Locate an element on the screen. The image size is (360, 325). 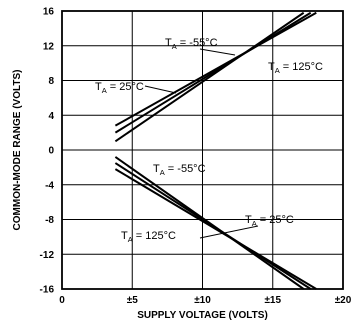
x-axis-label: SUPPLY VOLTAGE (VOLTS) is located at coordinates (202, 315).